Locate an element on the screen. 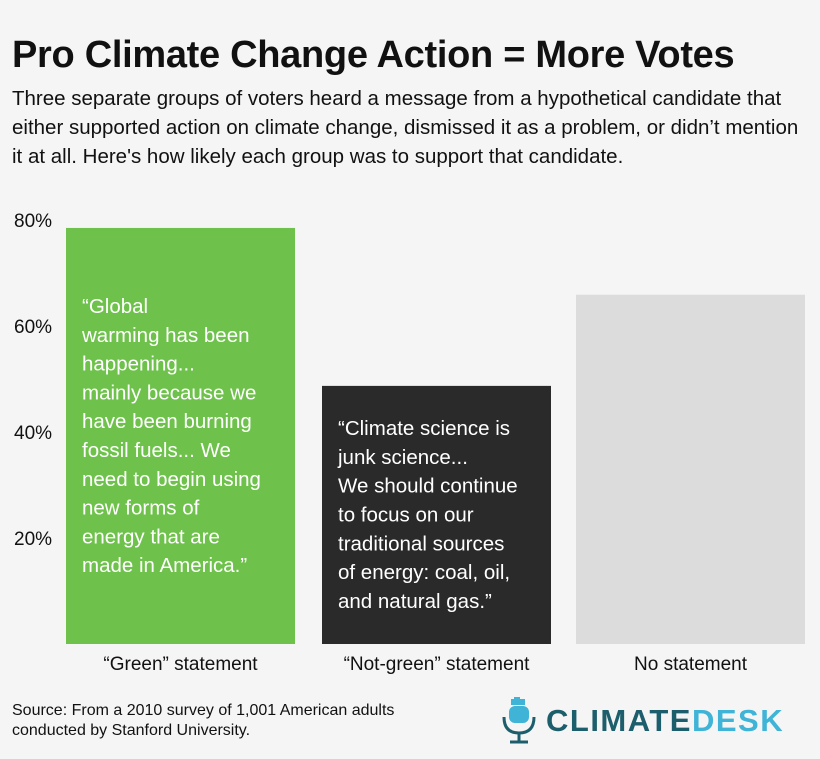 The width and height of the screenshot is (820, 759). y-tick-label: 40% is located at coordinates (33, 433).